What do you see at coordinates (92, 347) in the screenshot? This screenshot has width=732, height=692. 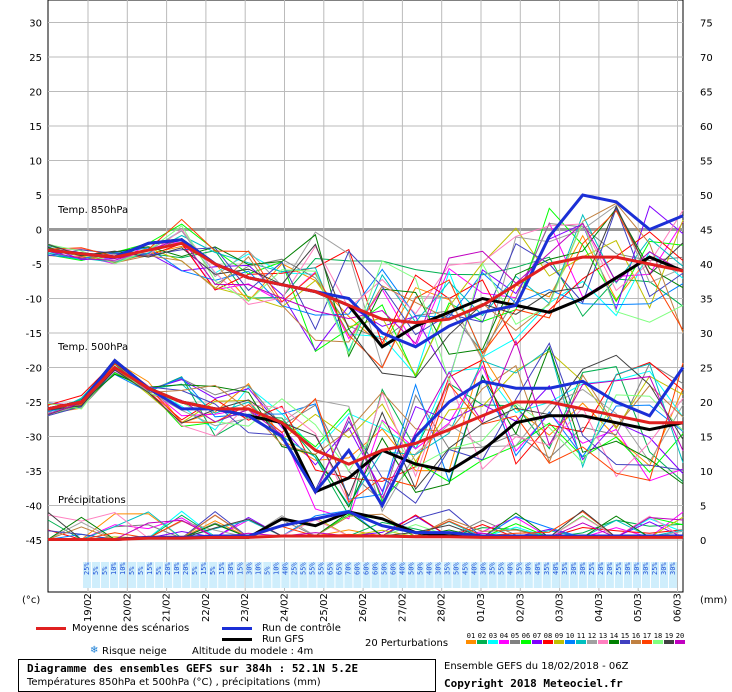 I see `label-t500: Temp. 500hPa` at bounding box center [92, 347].